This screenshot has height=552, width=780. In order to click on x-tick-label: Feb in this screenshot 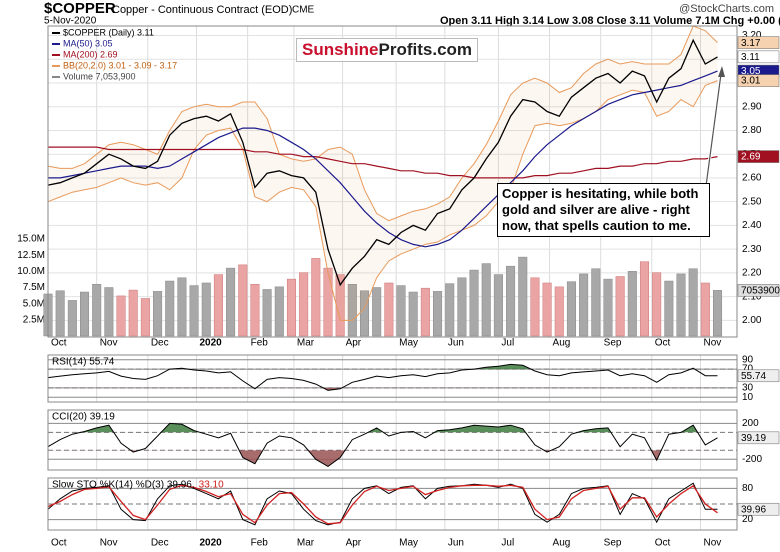, I will do `click(260, 543)`.